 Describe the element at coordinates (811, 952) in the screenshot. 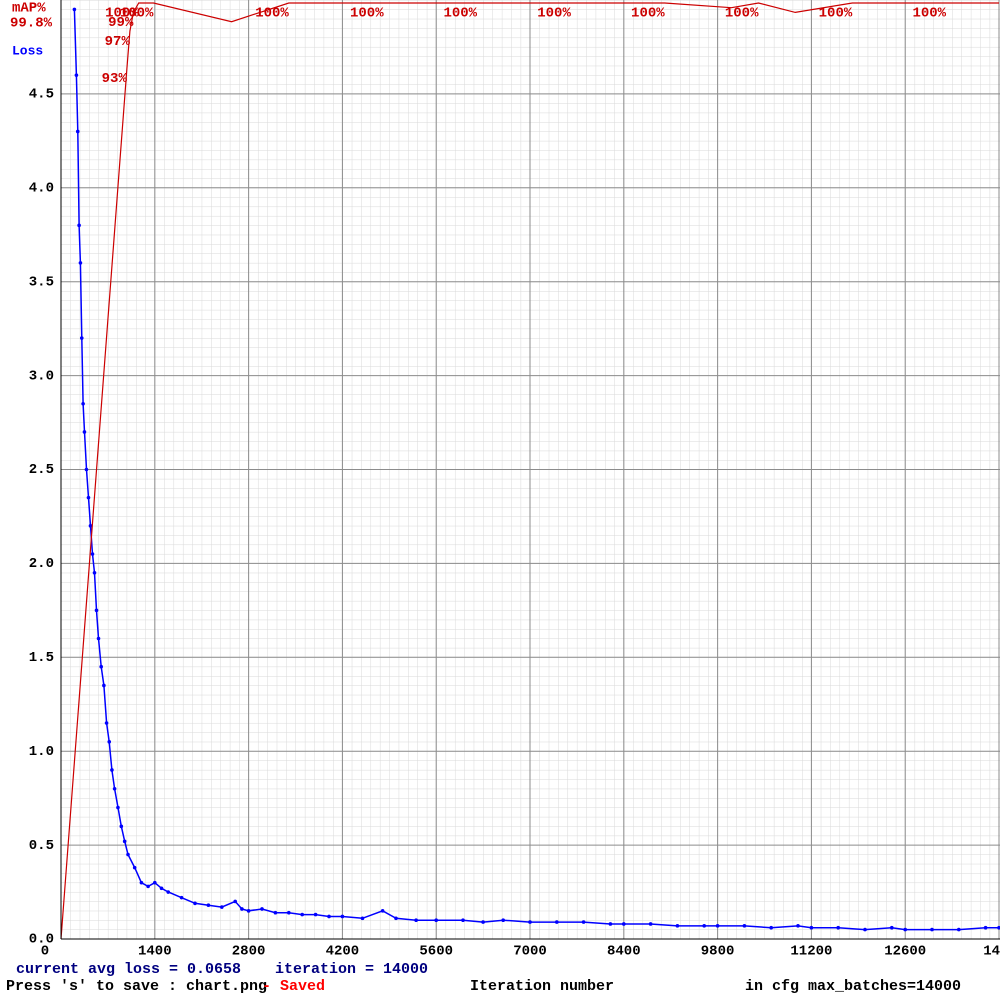

I see `x-tick-label: 11200` at that location.